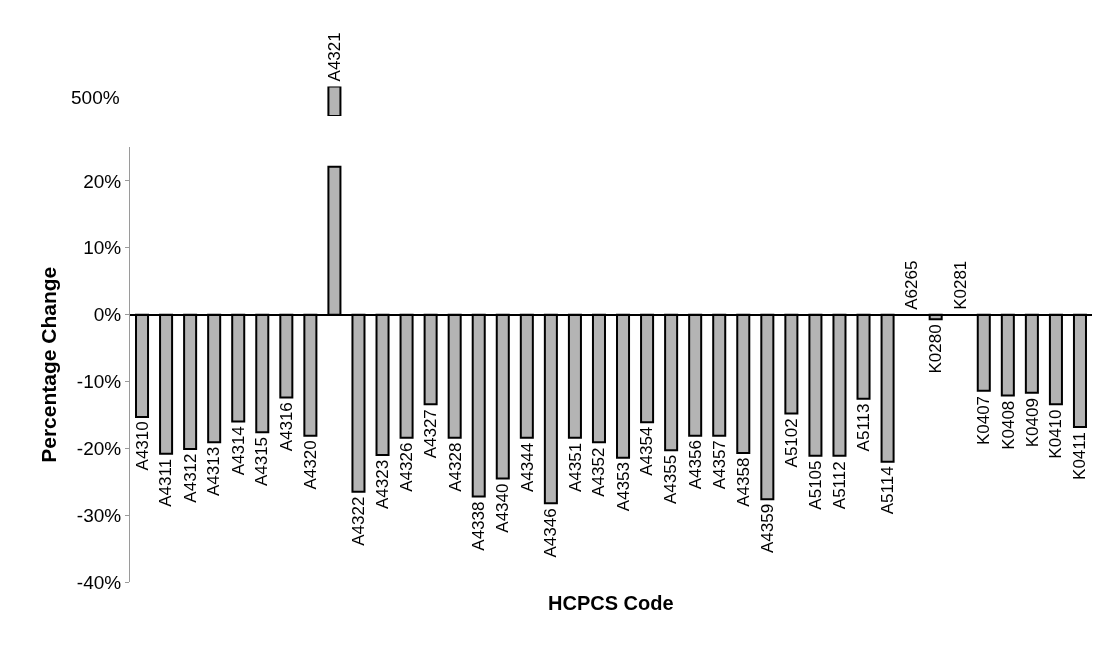  What do you see at coordinates (816, 485) in the screenshot?
I see `category-label: A5105` at bounding box center [816, 485].